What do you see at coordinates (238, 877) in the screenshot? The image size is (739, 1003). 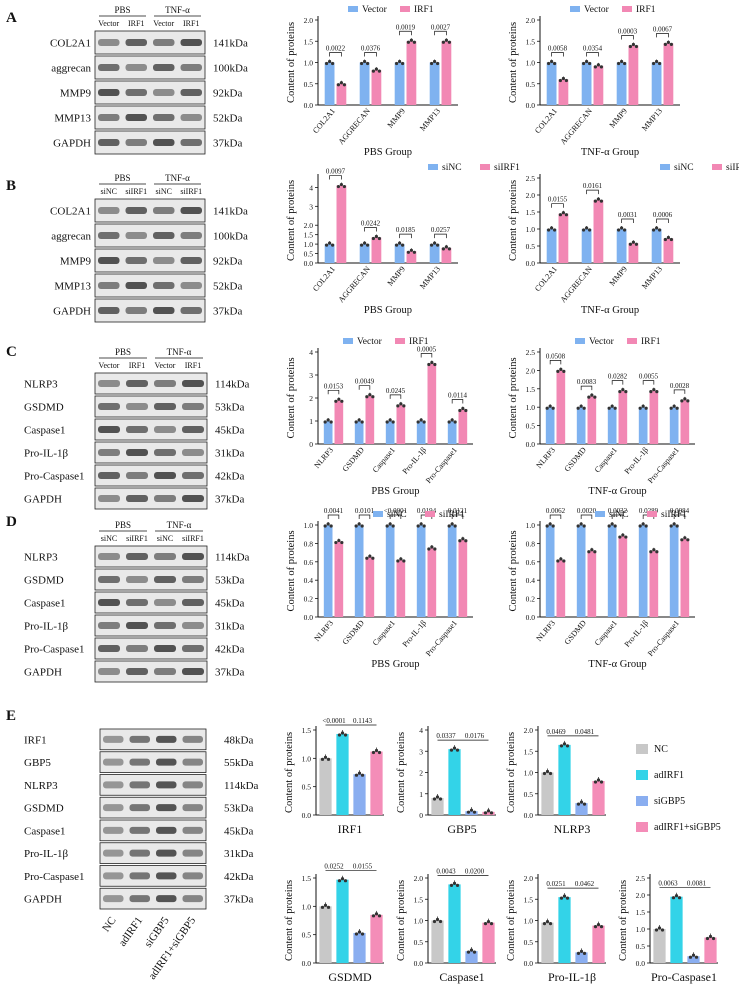 I see `band-kda: 42kDa` at bounding box center [238, 877].